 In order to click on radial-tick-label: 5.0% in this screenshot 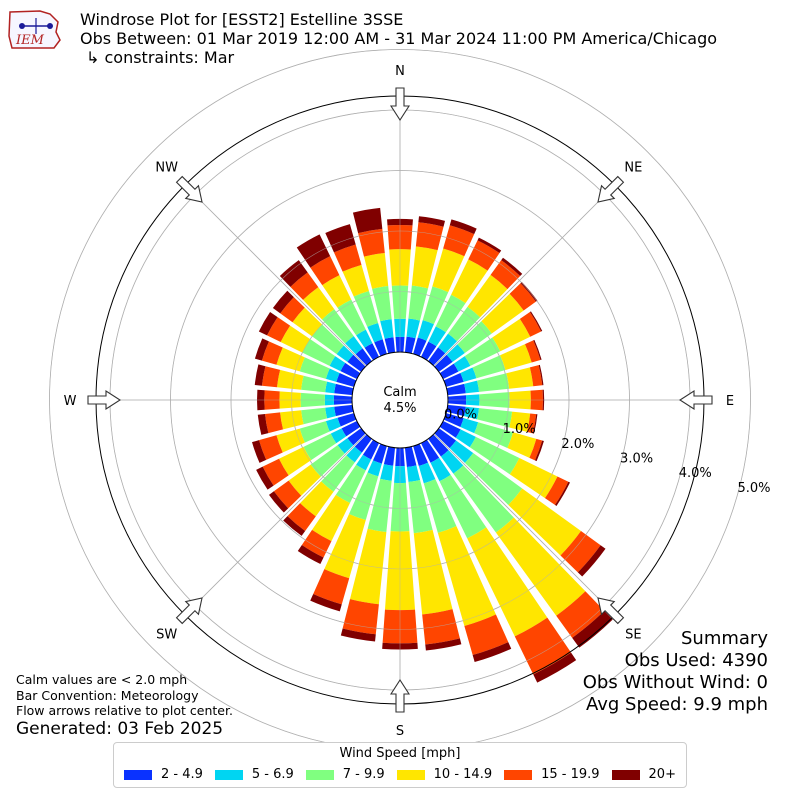, I will do `click(753, 488)`.